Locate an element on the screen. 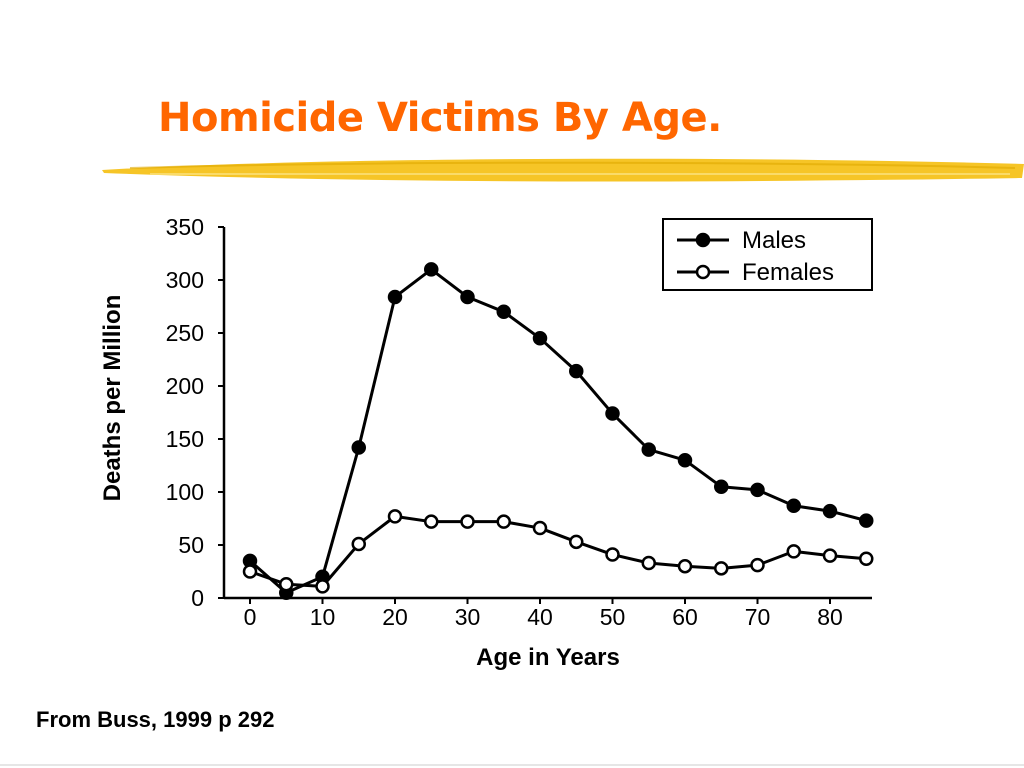 Image resolution: width=1024 pixels, height=768 pixels. x-tick-label: 30 is located at coordinates (468, 617).